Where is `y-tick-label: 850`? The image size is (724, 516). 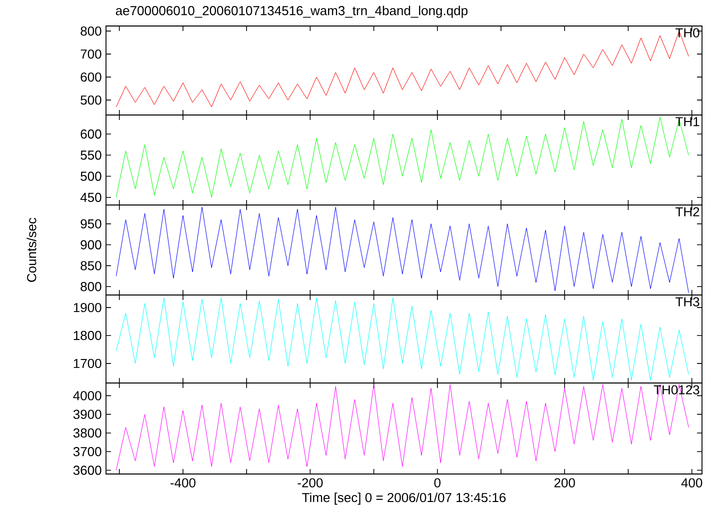 y-tick-label: 850 is located at coordinates (91, 265).